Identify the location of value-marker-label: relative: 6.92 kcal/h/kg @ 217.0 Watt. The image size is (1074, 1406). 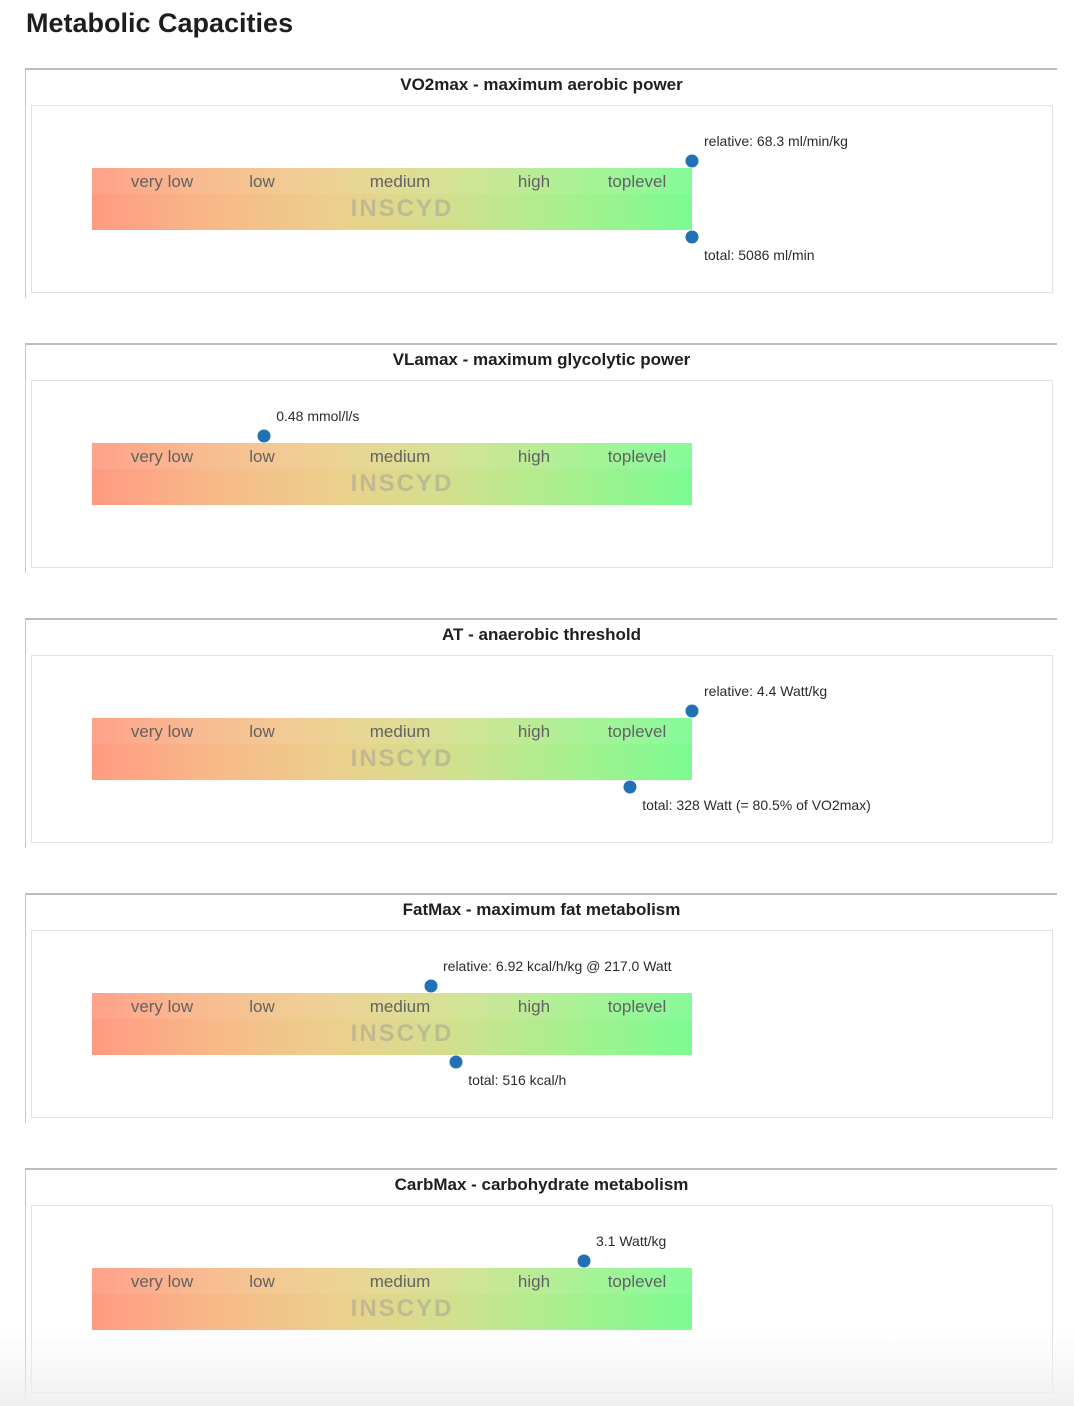
(557, 966).